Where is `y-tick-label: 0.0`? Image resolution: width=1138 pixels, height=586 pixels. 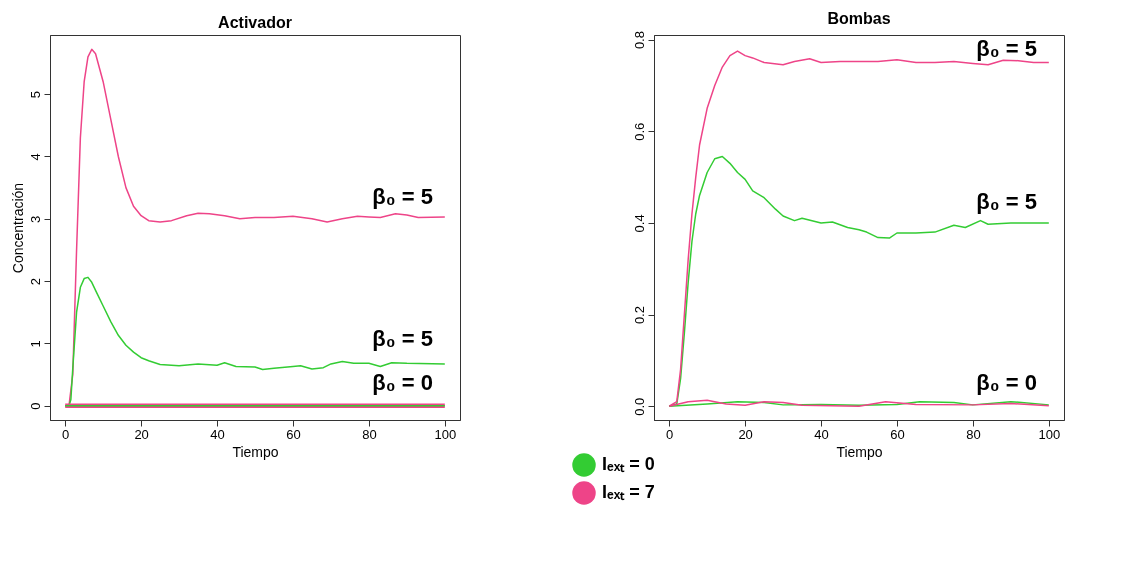 y-tick-label: 0.0 is located at coordinates (639, 406).